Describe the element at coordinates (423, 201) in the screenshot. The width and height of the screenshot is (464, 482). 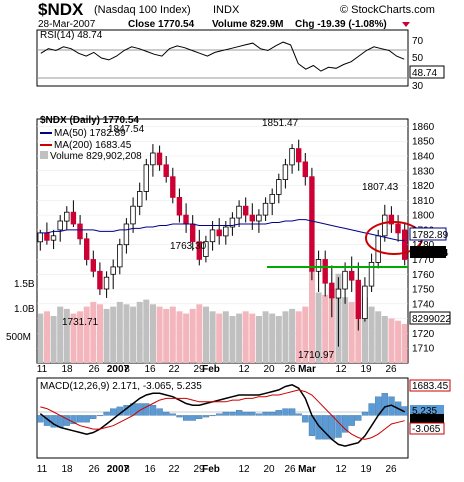
I see `price-tick-label: 1810` at that location.